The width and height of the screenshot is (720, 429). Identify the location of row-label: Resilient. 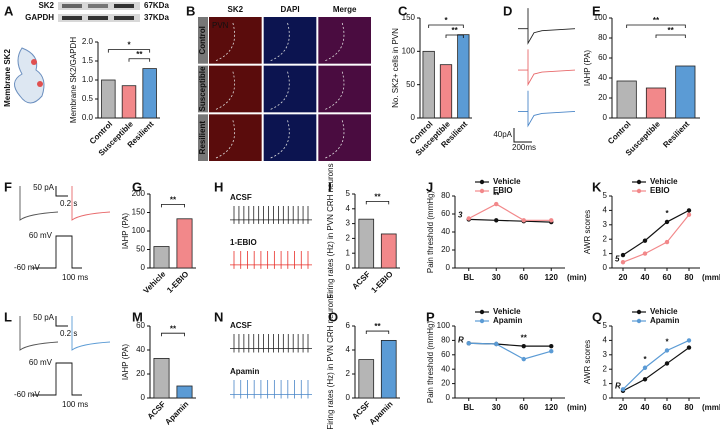
(202, 138).